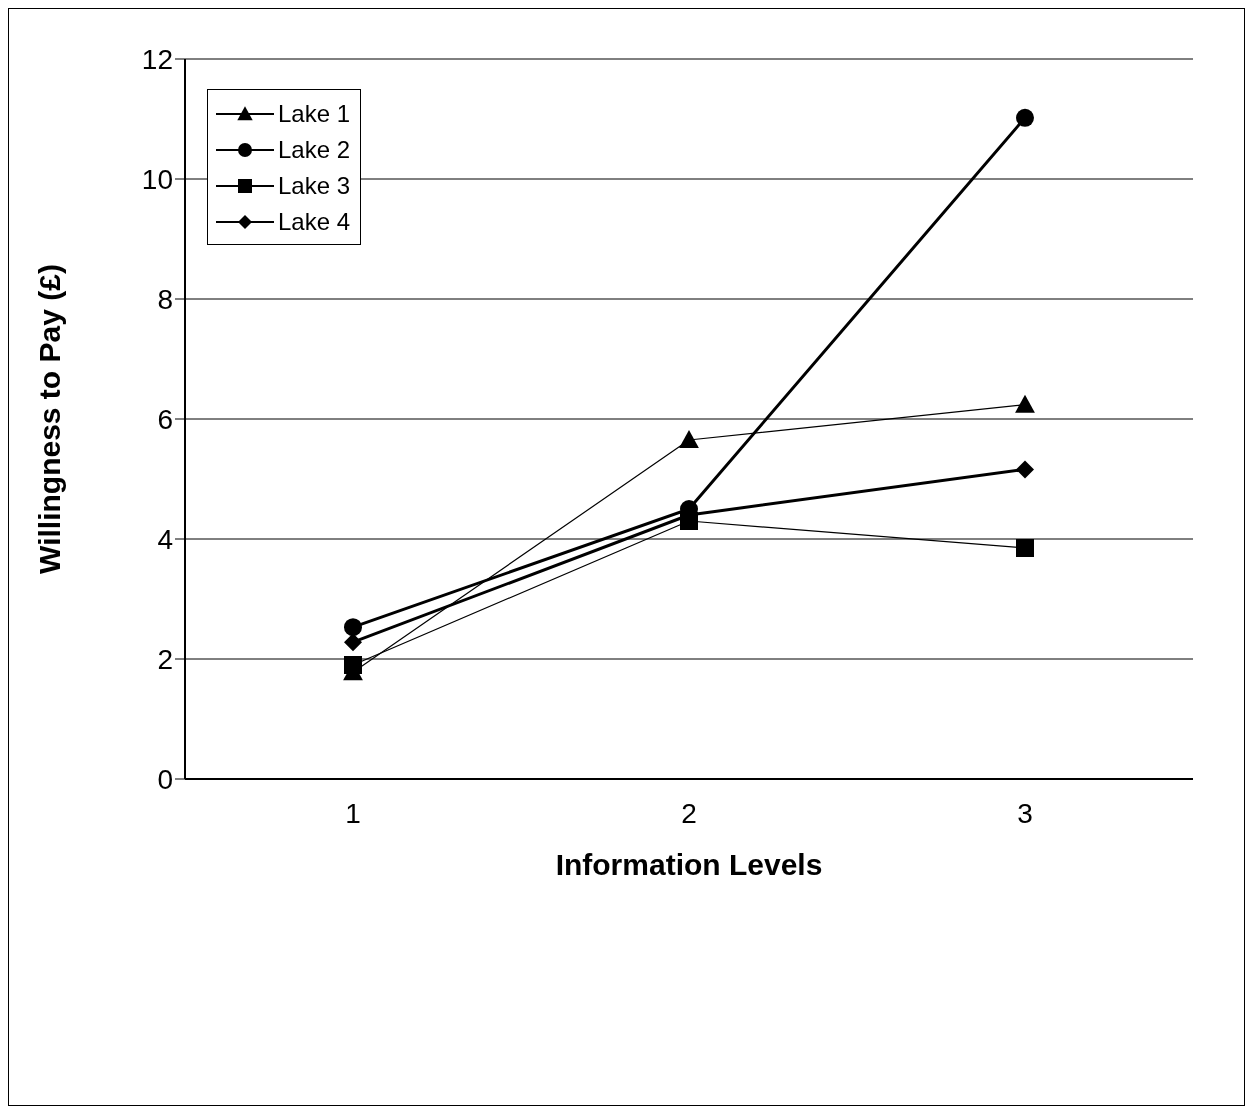  Describe the element at coordinates (165, 659) in the screenshot. I see `y-tick-label: 2` at that location.